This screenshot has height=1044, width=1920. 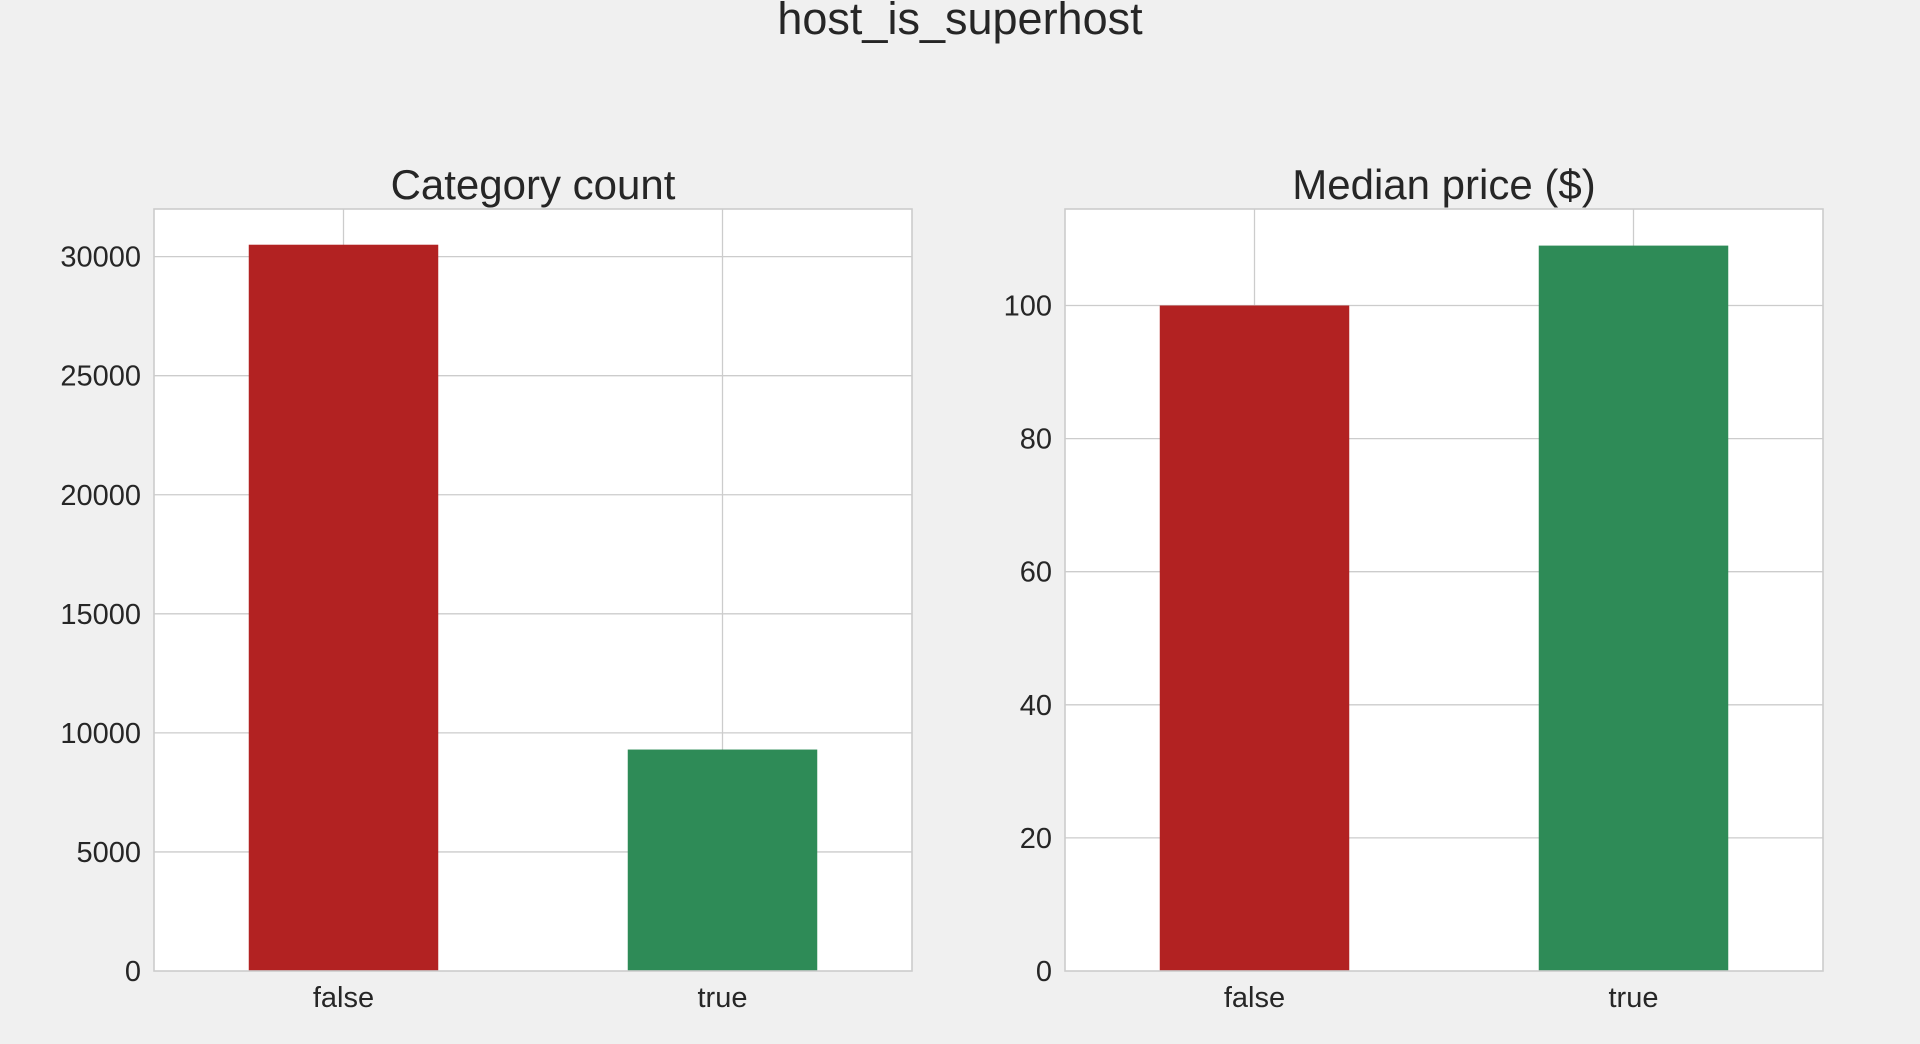 I want to click on y-tick-label: 80, so click(x=1036, y=440).